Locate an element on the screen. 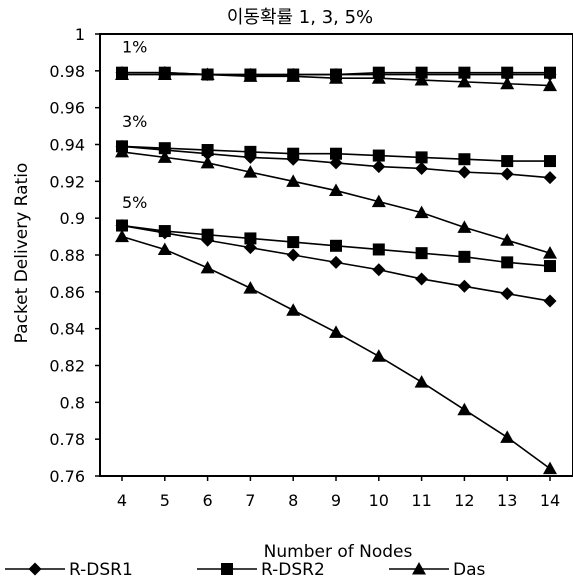 This screenshot has width=573, height=578. chart-title: 이동확률 1, 3, 5% is located at coordinates (300, 17).